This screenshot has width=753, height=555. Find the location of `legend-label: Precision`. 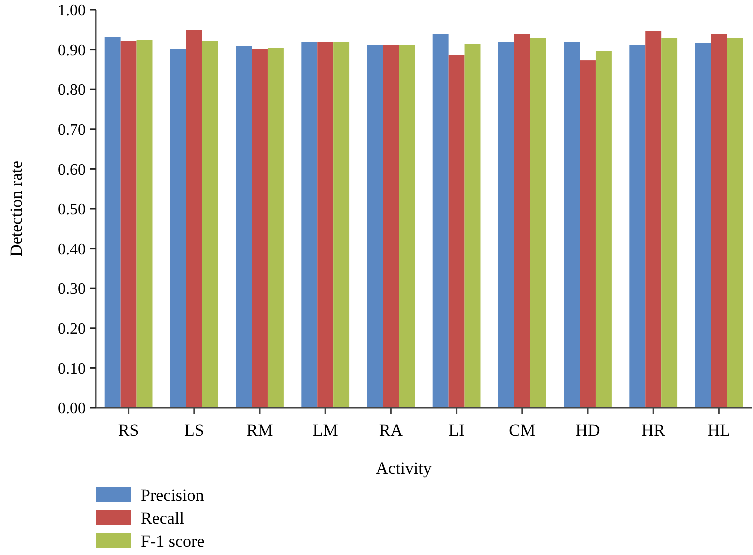

legend-label: Precision is located at coordinates (173, 495).